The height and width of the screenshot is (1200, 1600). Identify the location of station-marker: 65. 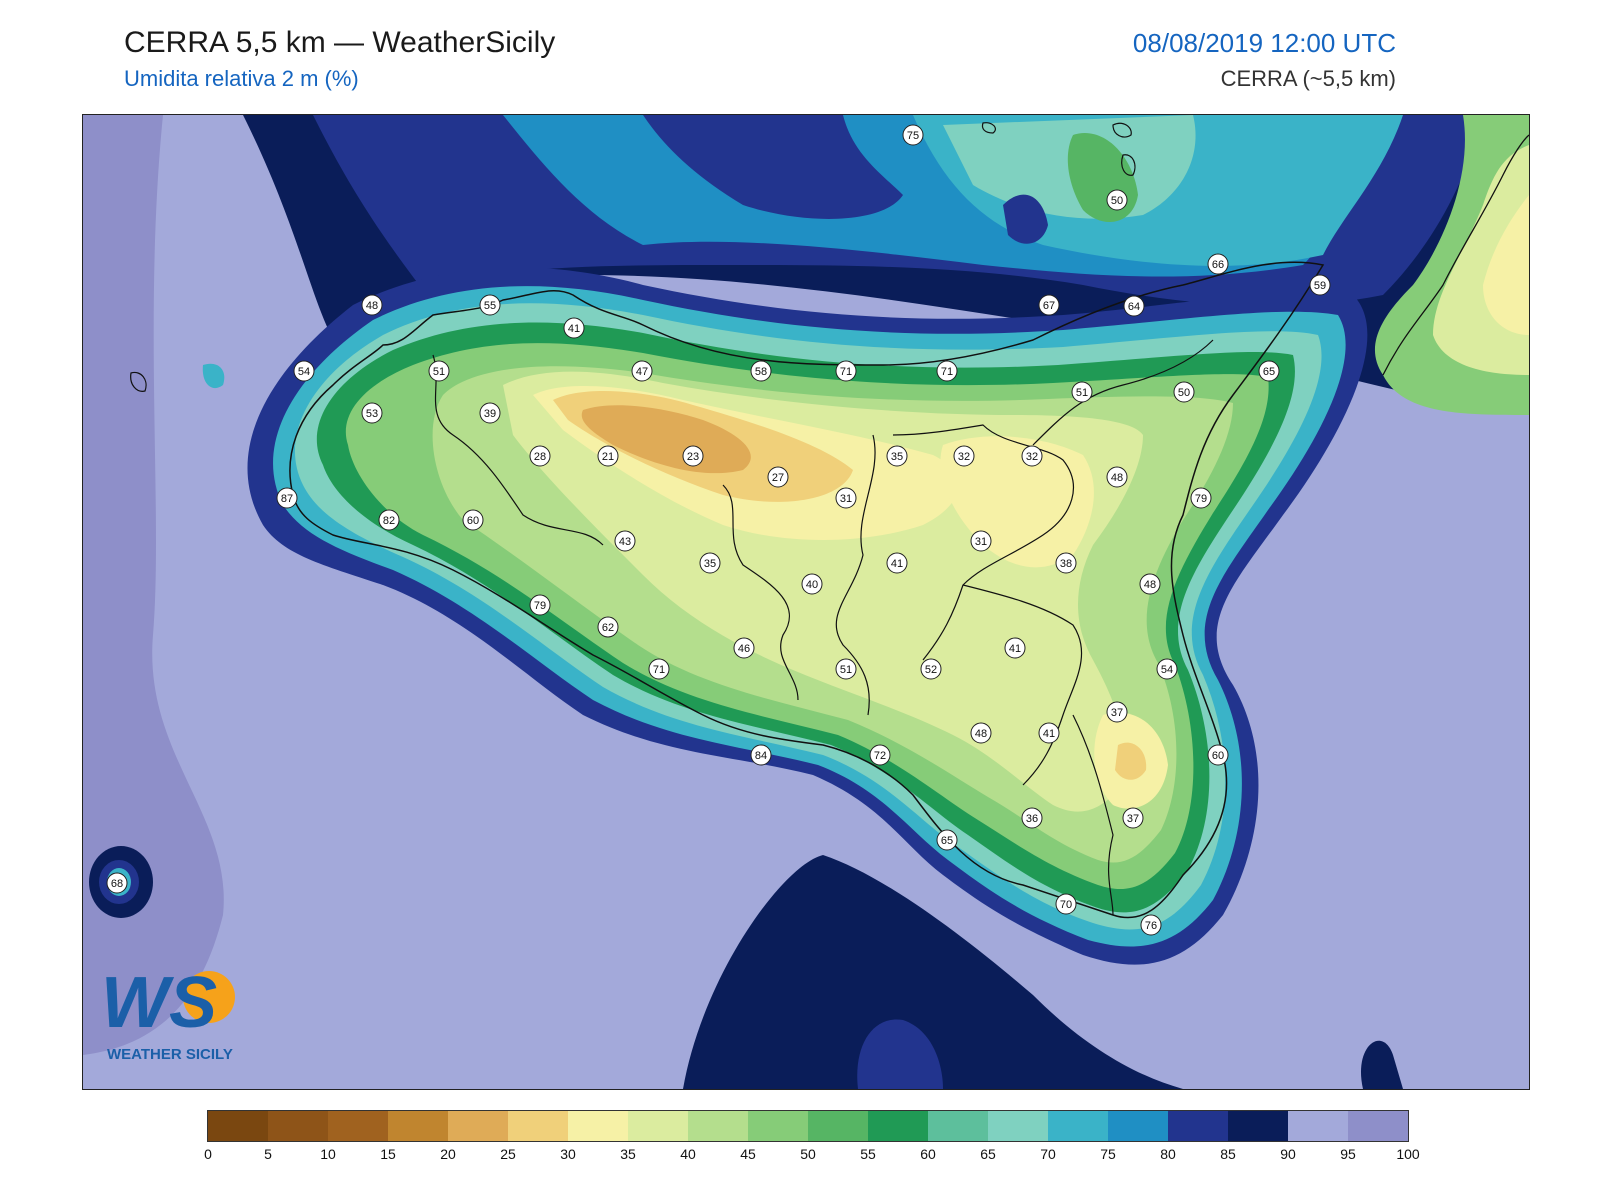
(947, 840).